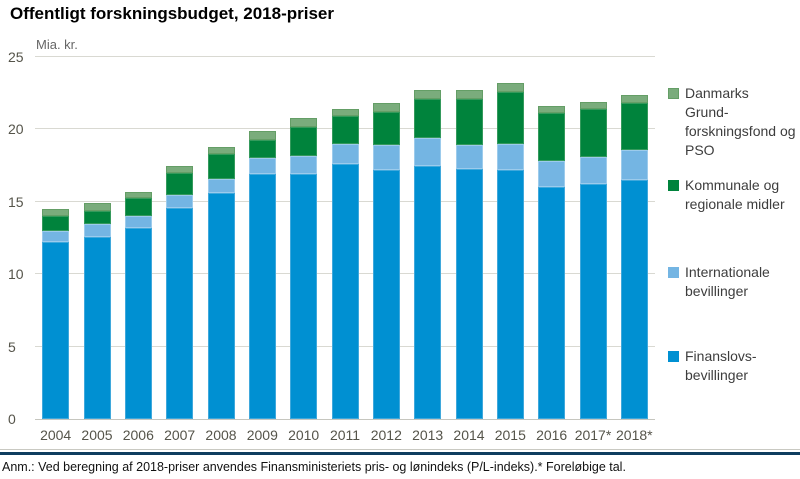 Image resolution: width=800 pixels, height=479 pixels. I want to click on separator-line-navy, so click(400, 453).